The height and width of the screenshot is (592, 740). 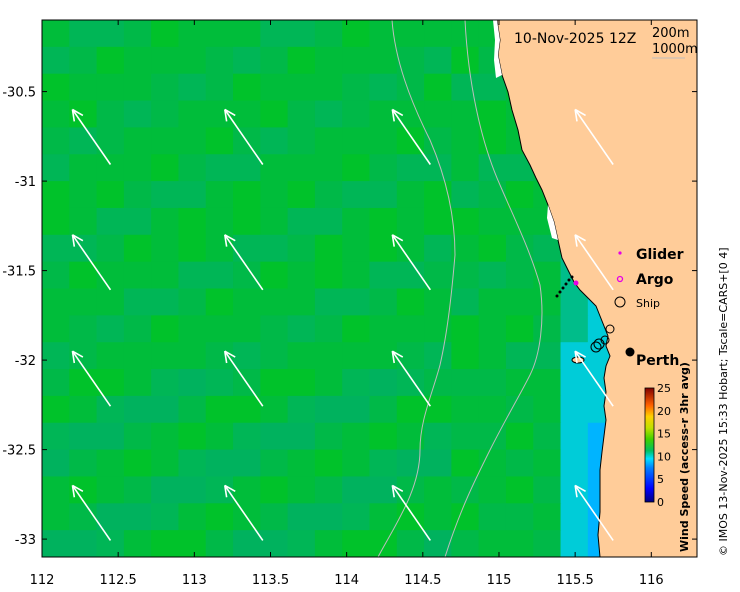 What do you see at coordinates (660, 479) in the screenshot?
I see `colorbar-tick-label: 5` at bounding box center [660, 479].